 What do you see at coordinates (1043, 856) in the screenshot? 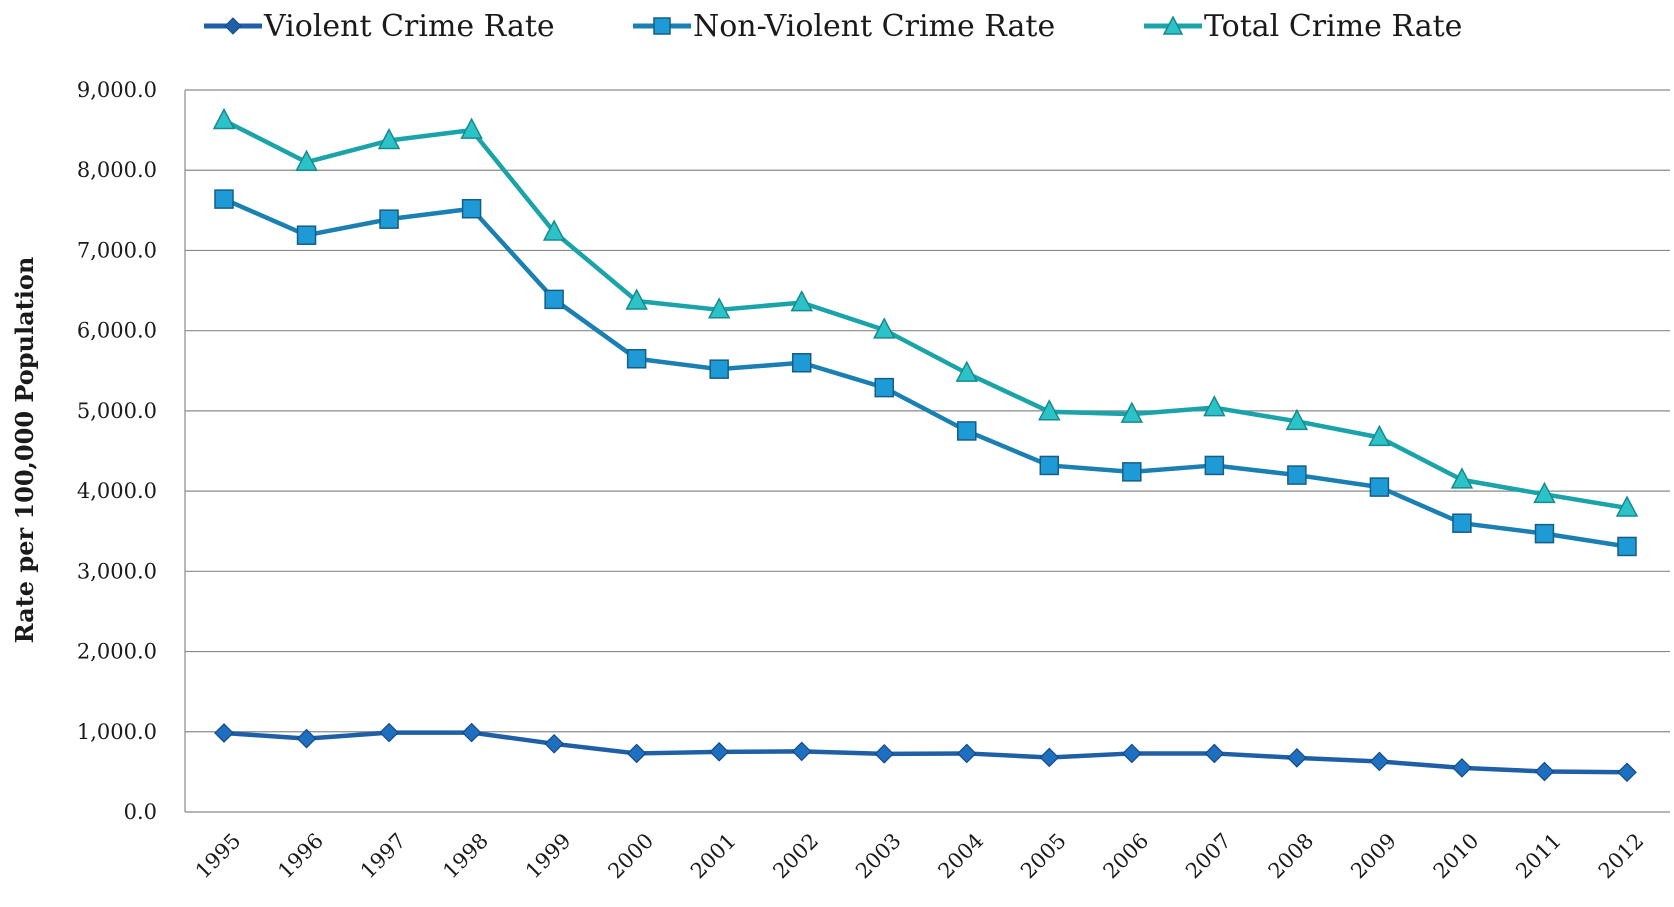
I see `x-tick-label: 2005` at bounding box center [1043, 856].